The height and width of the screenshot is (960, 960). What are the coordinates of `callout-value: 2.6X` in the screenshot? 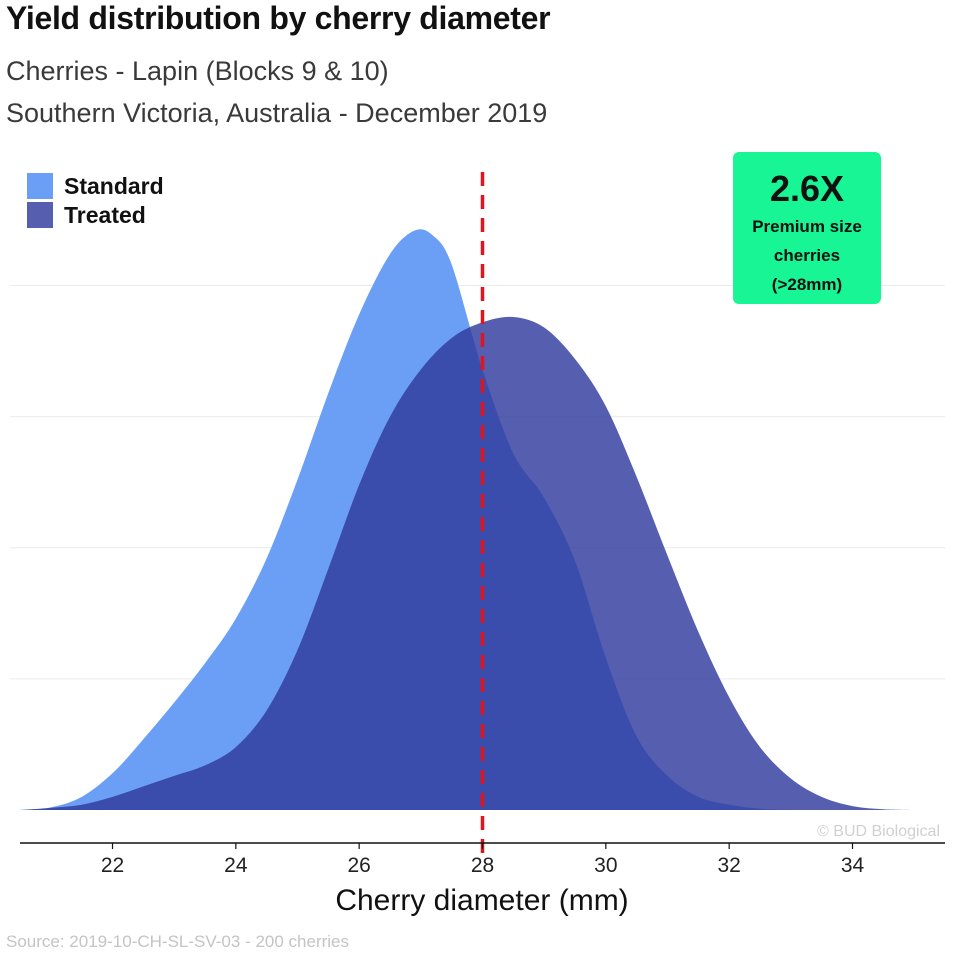 It's located at (807, 188).